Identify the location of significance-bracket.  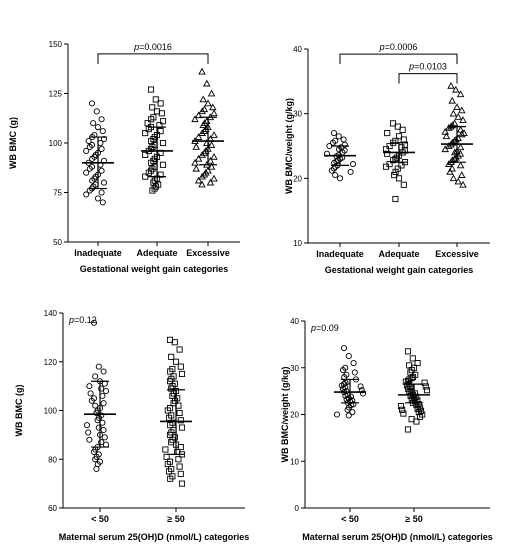
(428, 78).